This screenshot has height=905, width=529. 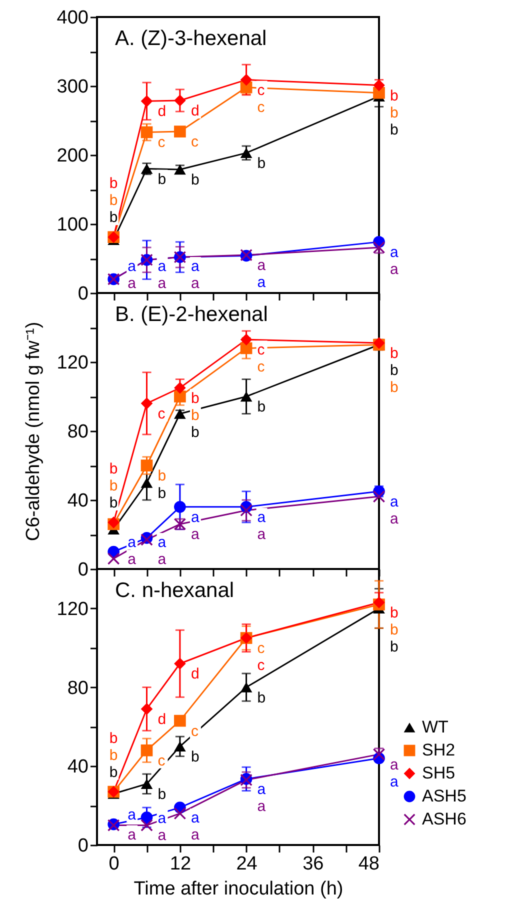 I want to click on x-tick-label: 24, so click(x=247, y=864).